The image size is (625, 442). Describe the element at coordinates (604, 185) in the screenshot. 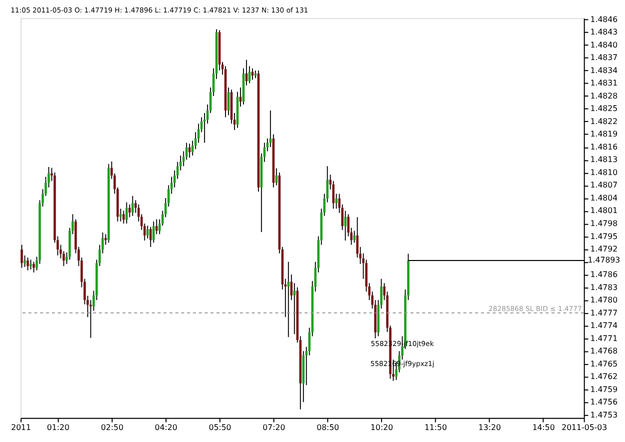

I see `y-tick-label: 1.4807` at that location.